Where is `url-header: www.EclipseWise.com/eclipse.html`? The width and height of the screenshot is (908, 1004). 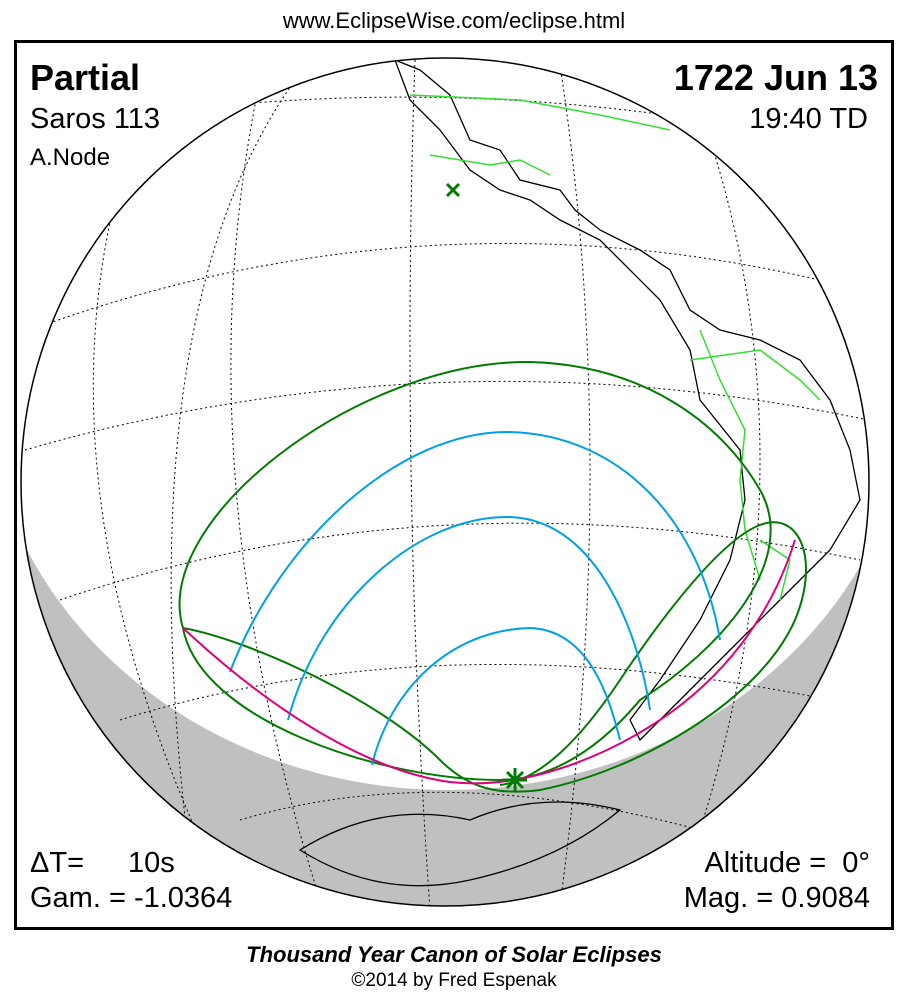
url-header: www.EclipseWise.com/eclipse.html is located at coordinates (454, 20).